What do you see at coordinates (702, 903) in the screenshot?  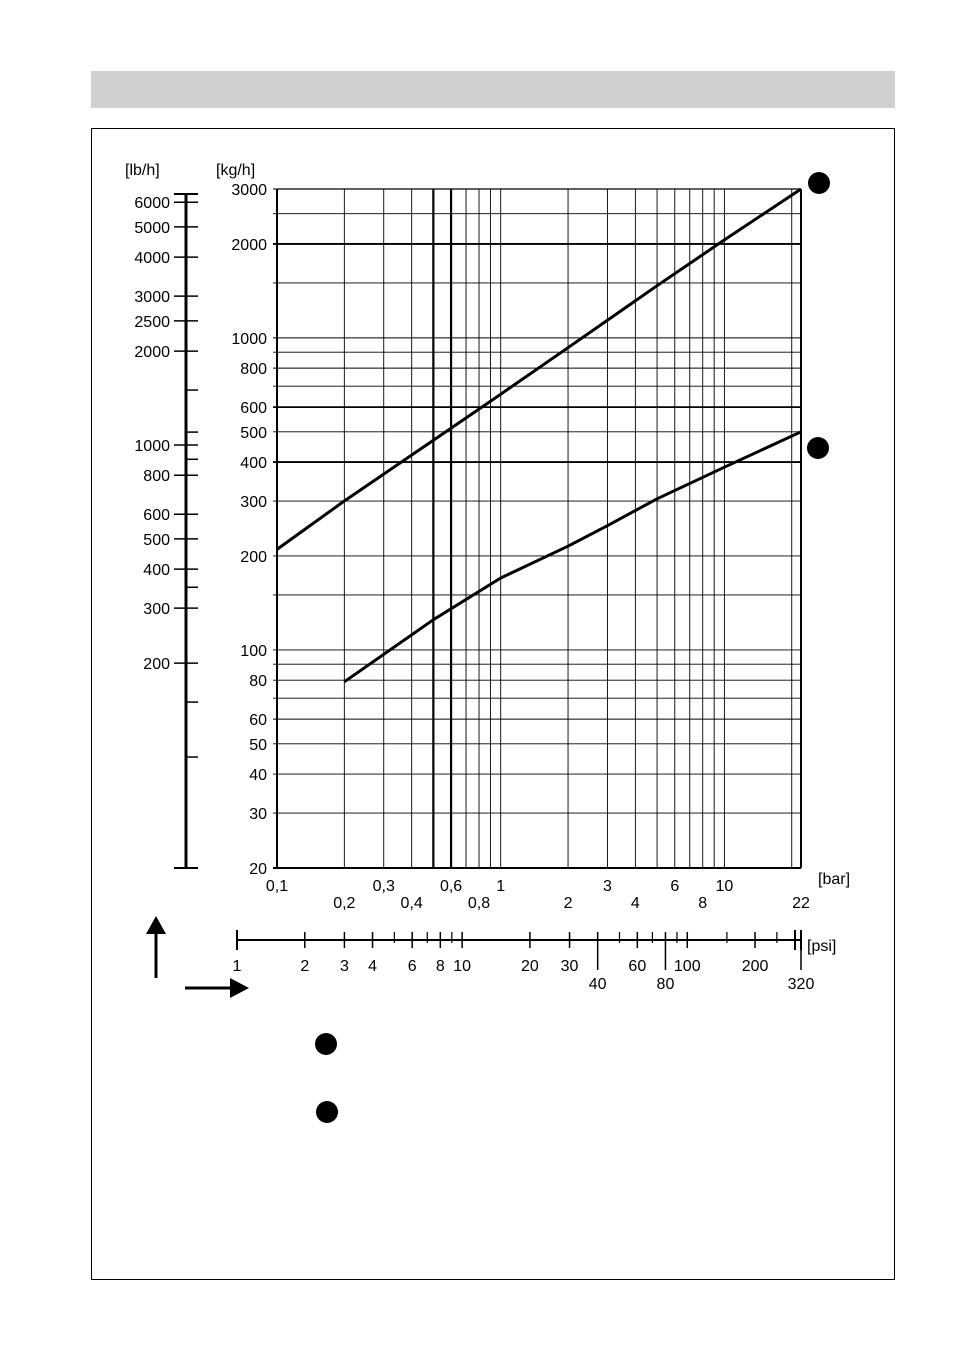 I see `x-tick-label-lower: 8` at bounding box center [702, 903].